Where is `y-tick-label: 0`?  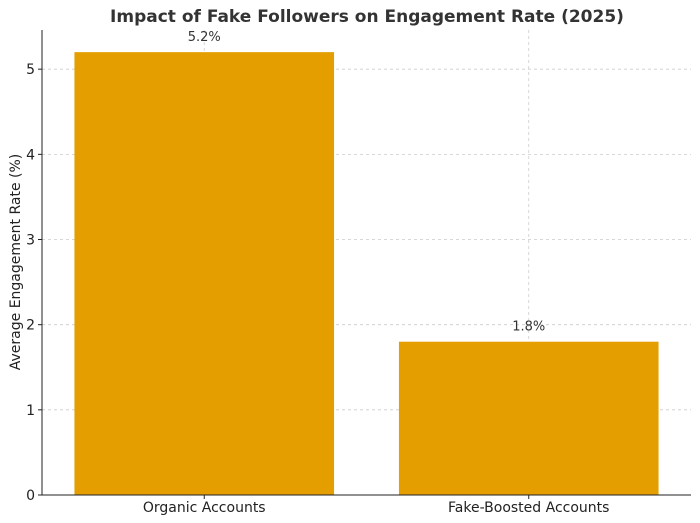
y-tick-label: 0 is located at coordinates (30, 496).